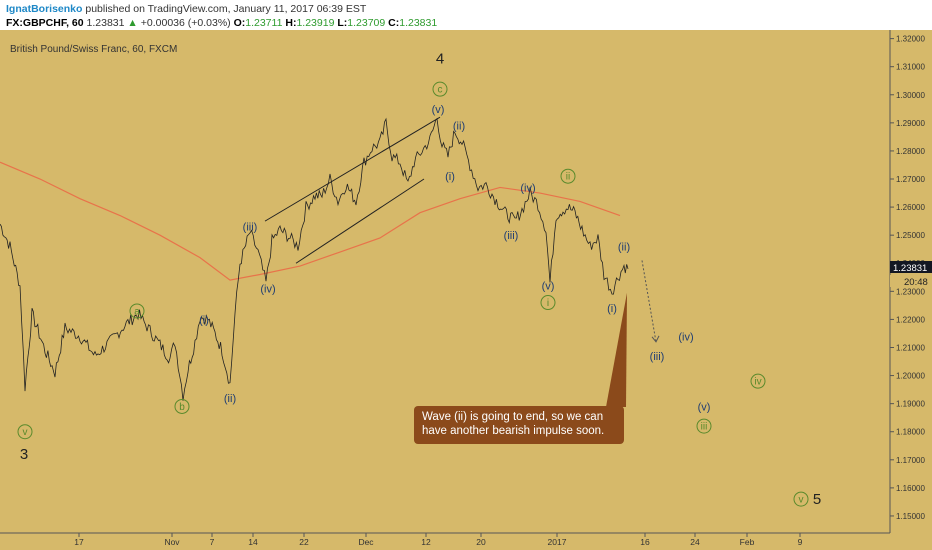 The image size is (932, 550). Describe the element at coordinates (304, 542) in the screenshot. I see `x-tick-label: 22` at that location.